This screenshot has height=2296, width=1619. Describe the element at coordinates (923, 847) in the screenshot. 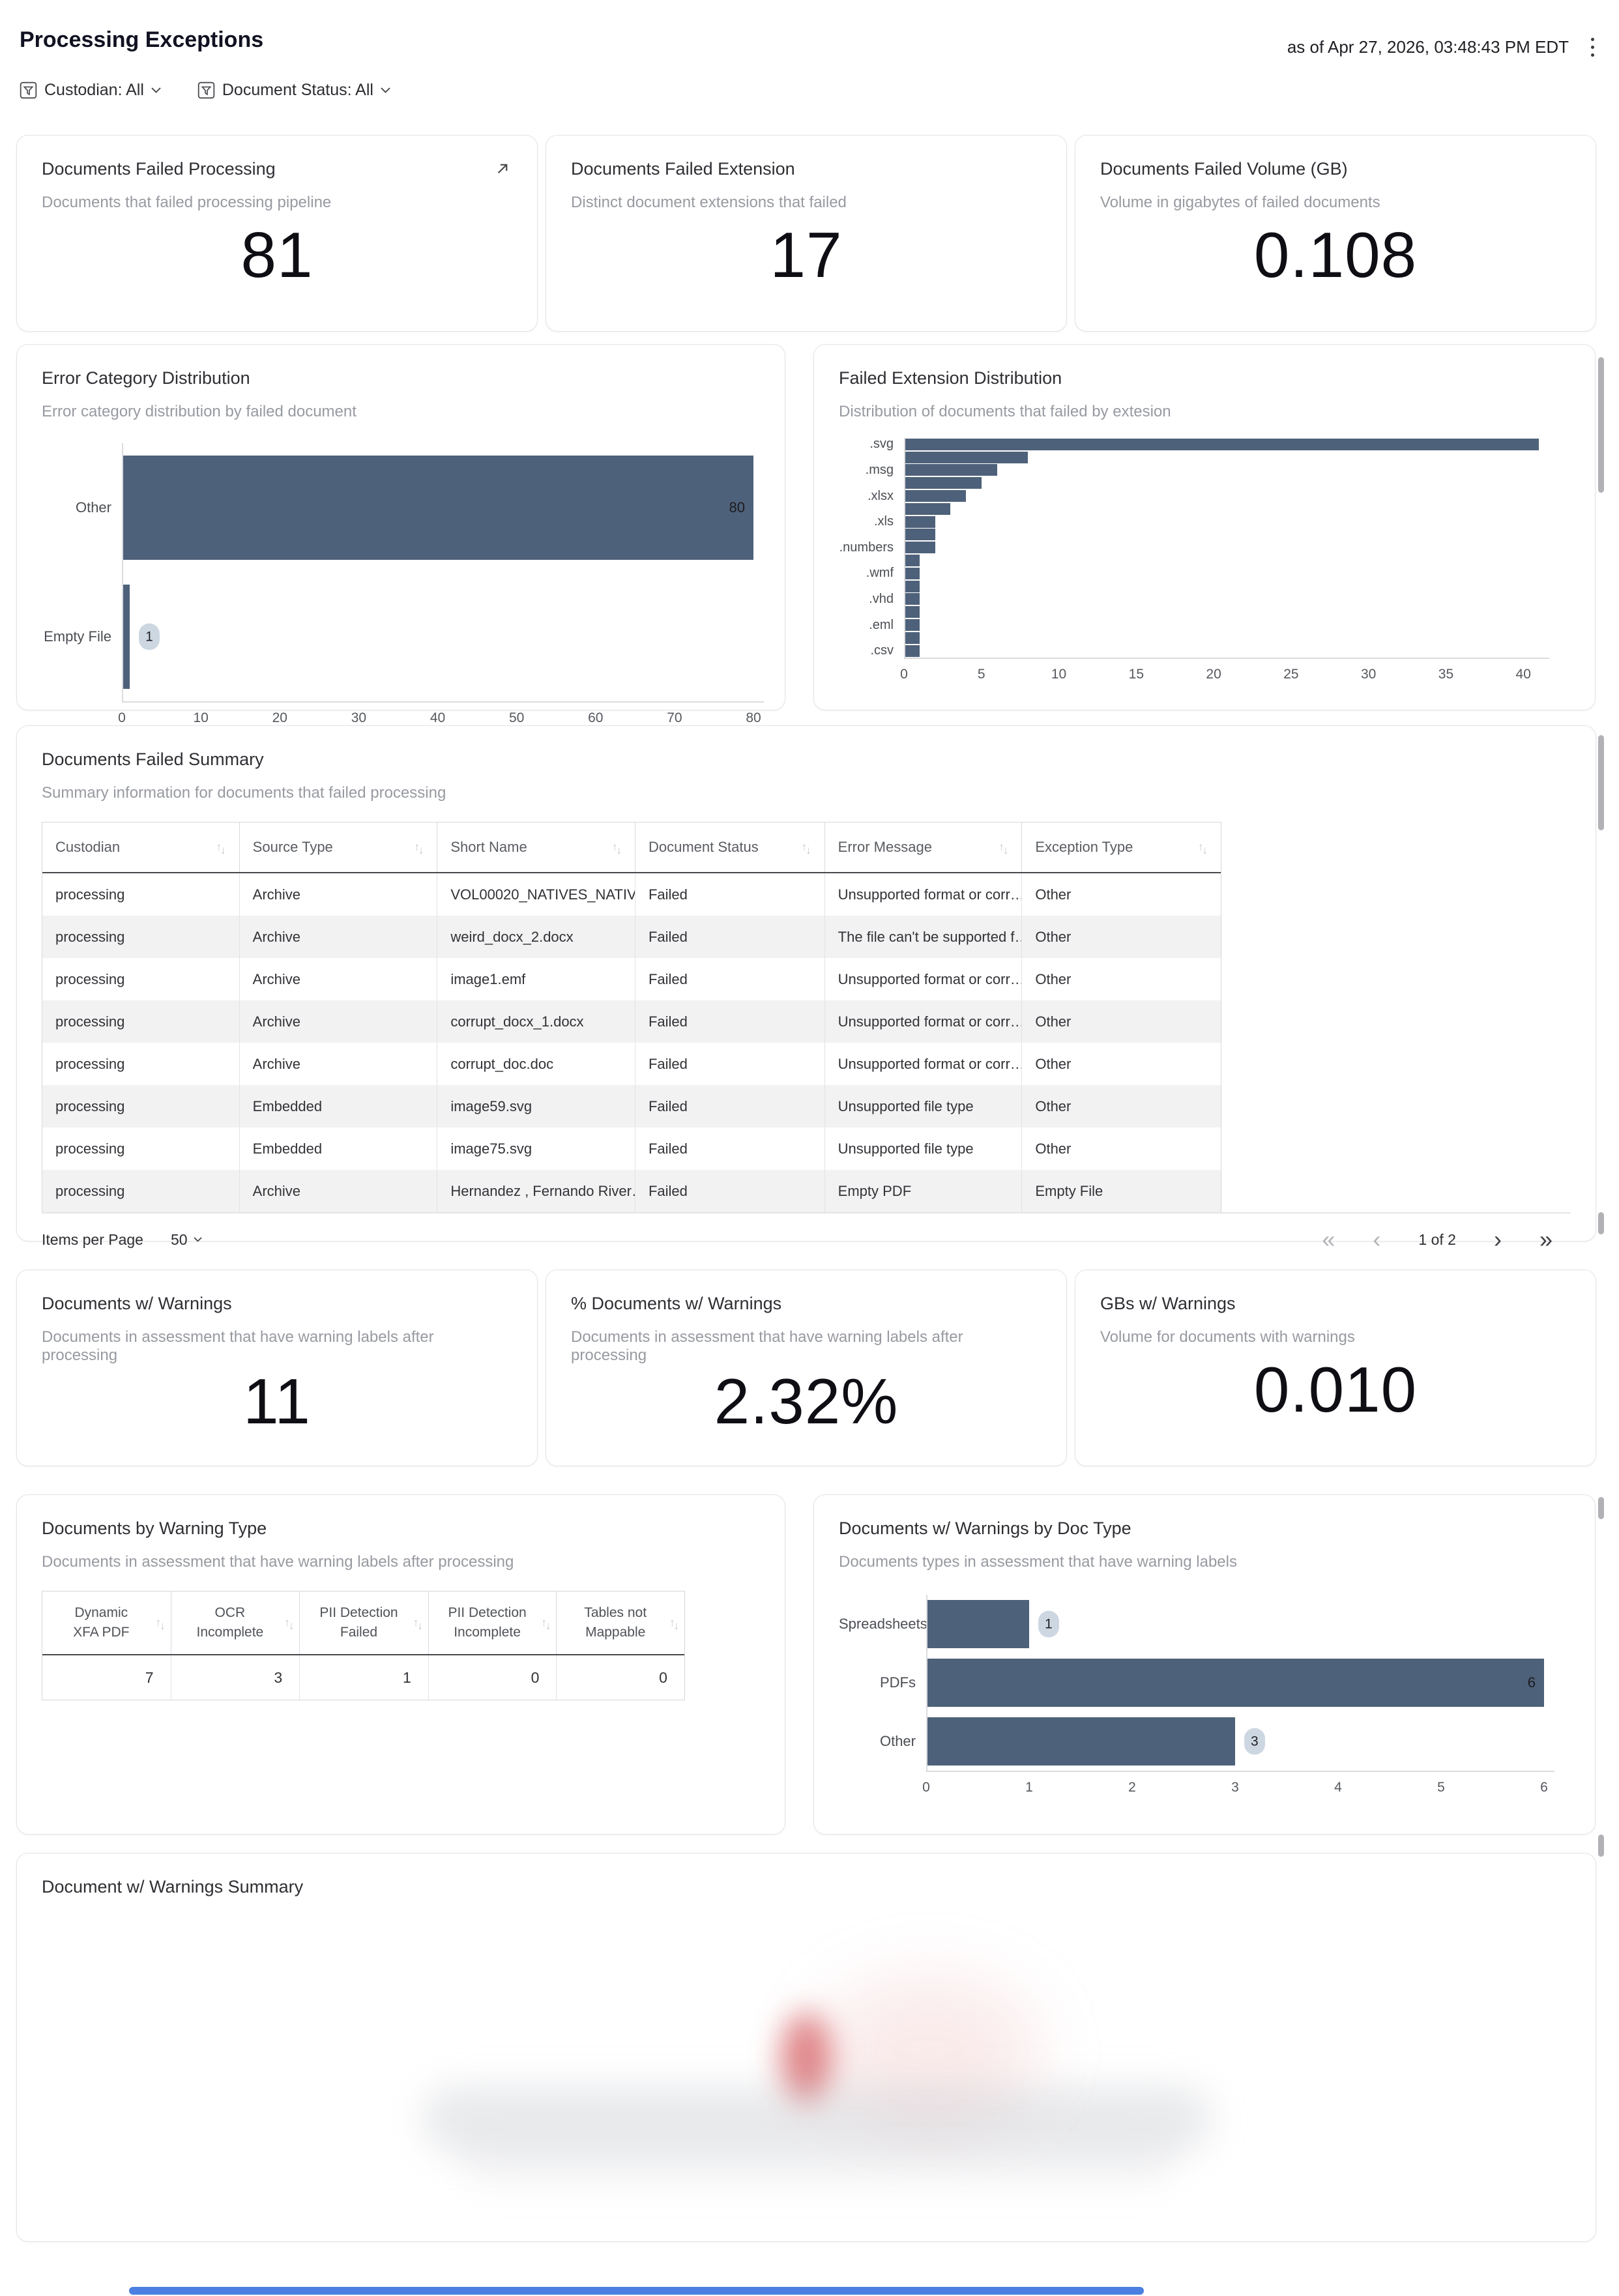

I see `column-header: Error Message ↑ ↓` at that location.